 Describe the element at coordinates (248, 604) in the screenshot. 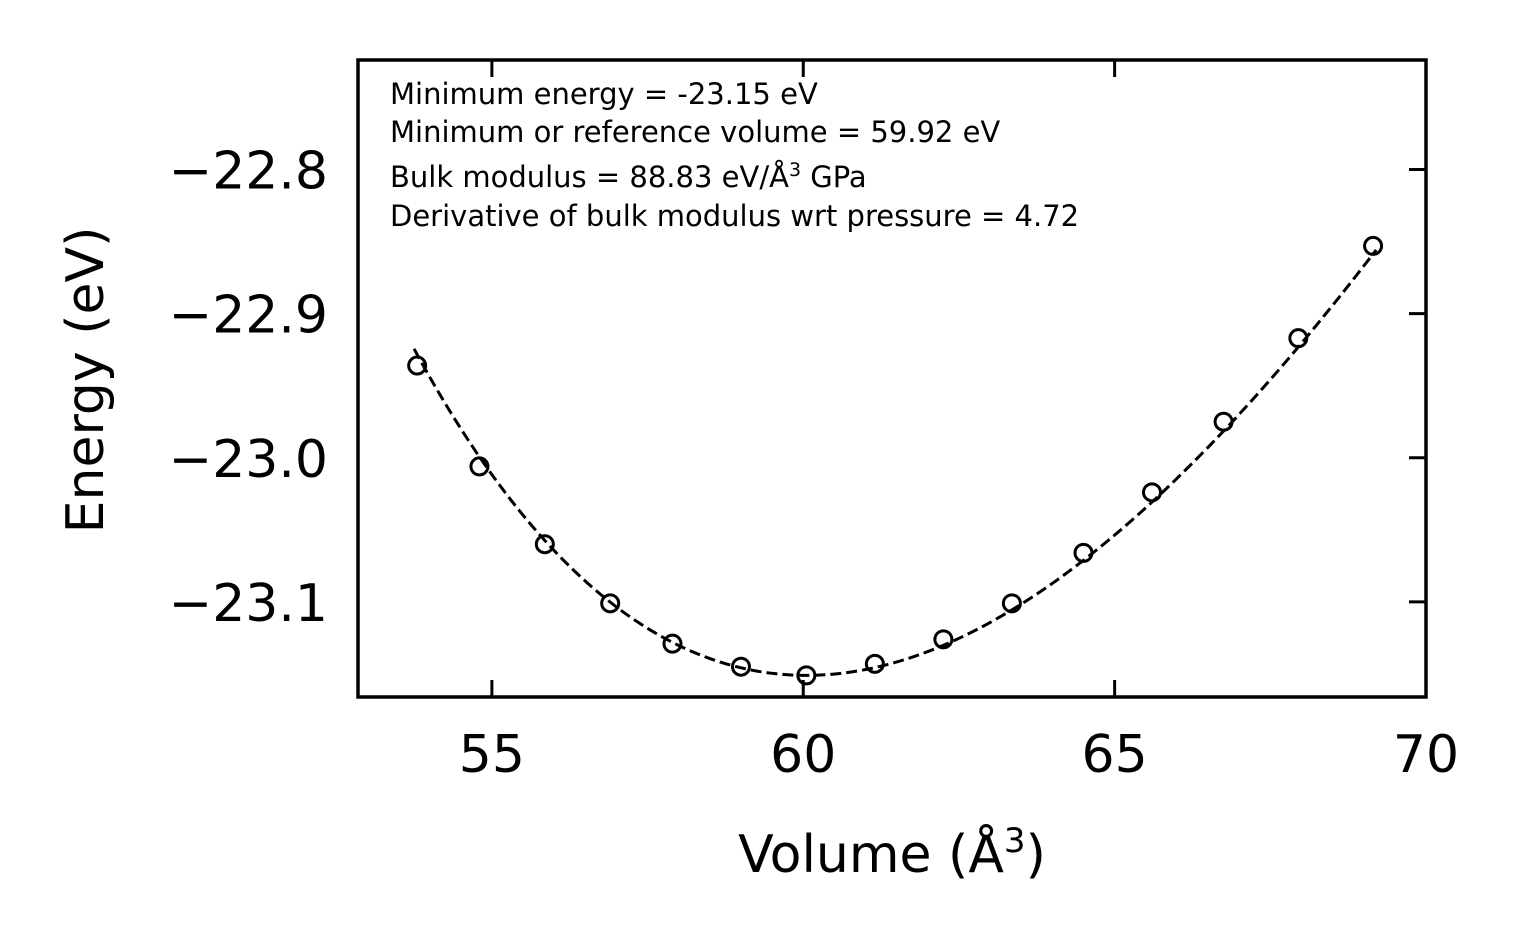

I see `y-tick-label: −23.1` at that location.